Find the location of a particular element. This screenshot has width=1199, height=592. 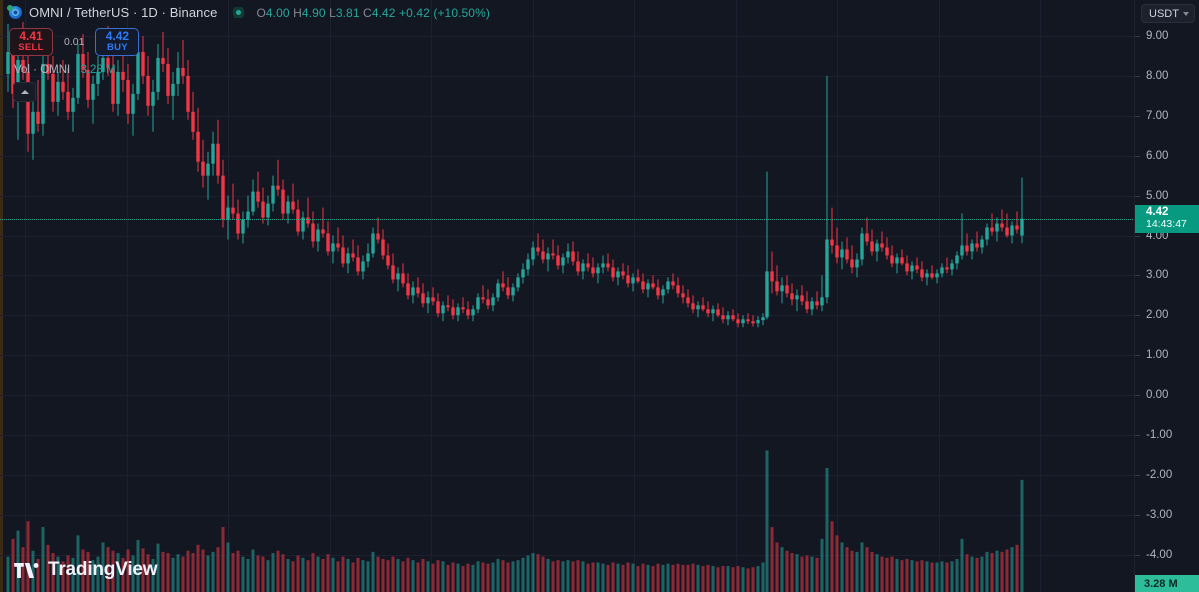

chevron-down-icon is located at coordinates (1186, 13).